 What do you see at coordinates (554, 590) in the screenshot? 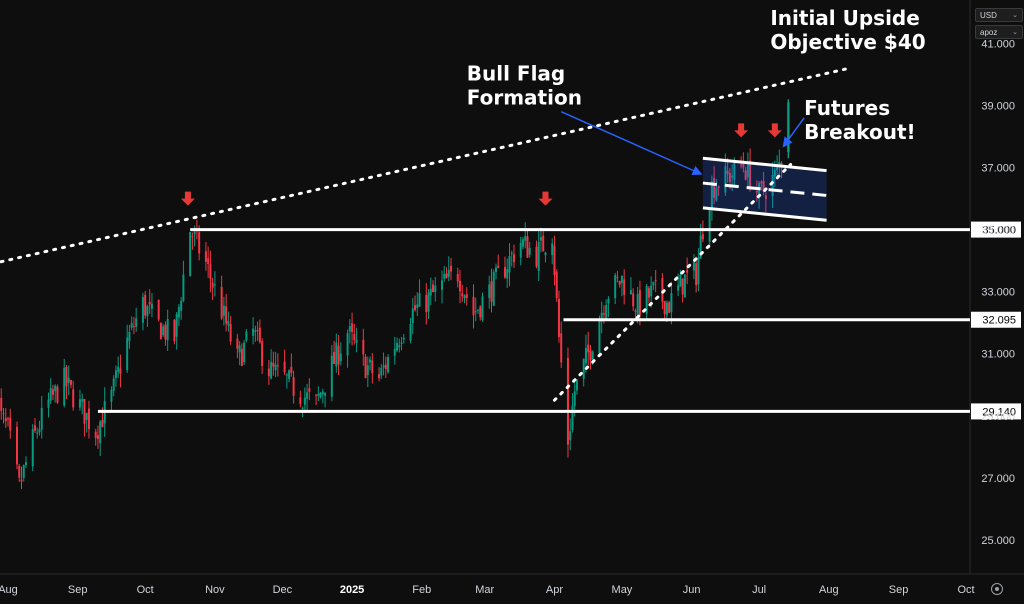
I see `x-tick-label: Apr` at bounding box center [554, 590].